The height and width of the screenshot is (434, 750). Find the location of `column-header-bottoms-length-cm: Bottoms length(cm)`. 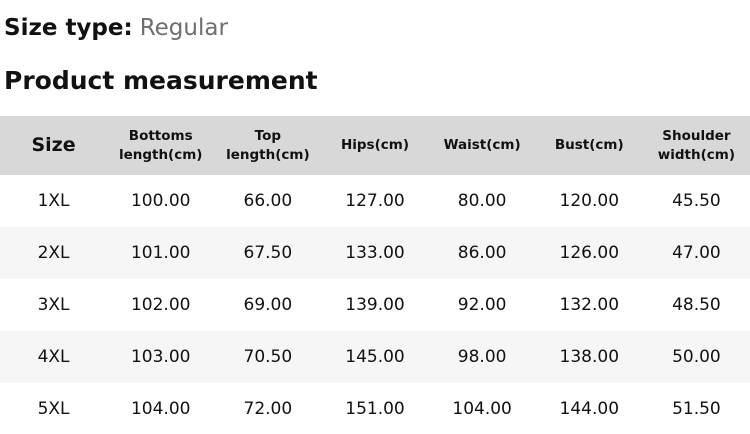

column-header-bottoms-length-cm: Bottoms length(cm) is located at coordinates (160, 145).